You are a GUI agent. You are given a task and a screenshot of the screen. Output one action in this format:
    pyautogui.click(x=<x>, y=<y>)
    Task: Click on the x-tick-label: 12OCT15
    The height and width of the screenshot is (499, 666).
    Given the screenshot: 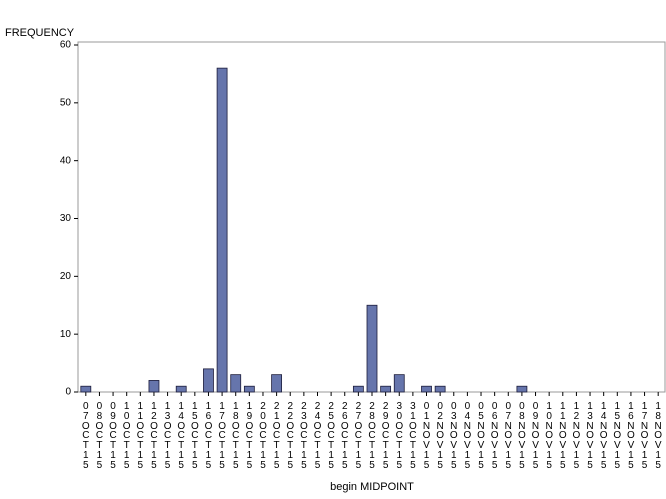 What is the action you would take?
    pyautogui.click(x=154, y=436)
    